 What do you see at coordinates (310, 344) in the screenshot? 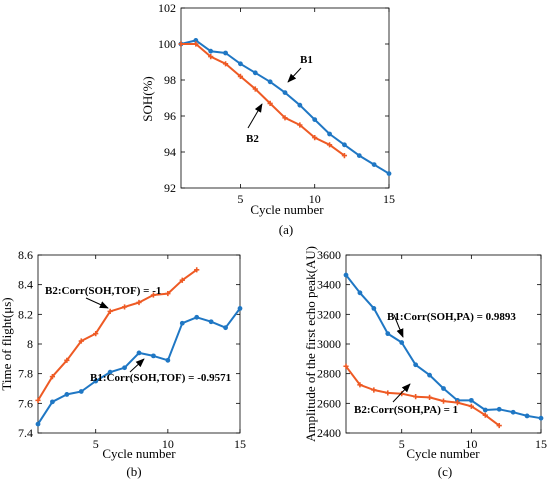
I see `y-axis-label: Amplitude of the first echo peak(AU)` at bounding box center [310, 344].